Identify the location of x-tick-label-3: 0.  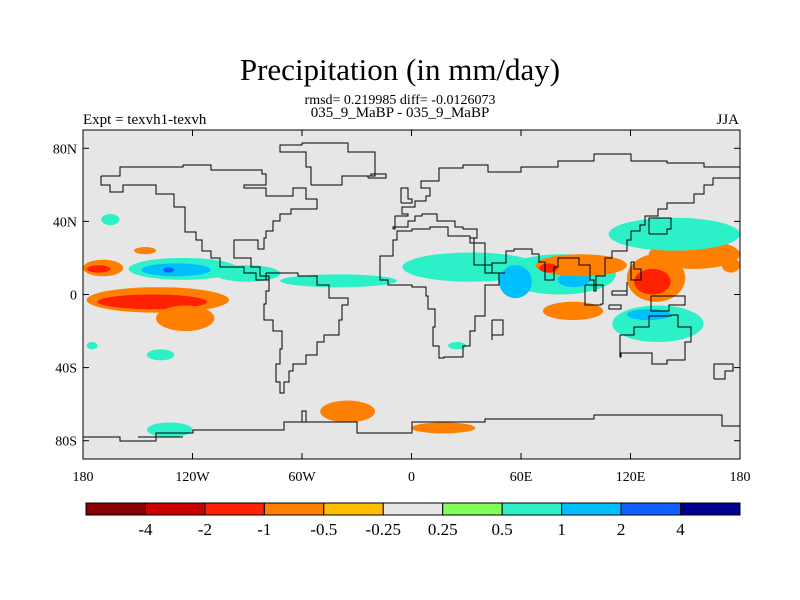
(411, 477).